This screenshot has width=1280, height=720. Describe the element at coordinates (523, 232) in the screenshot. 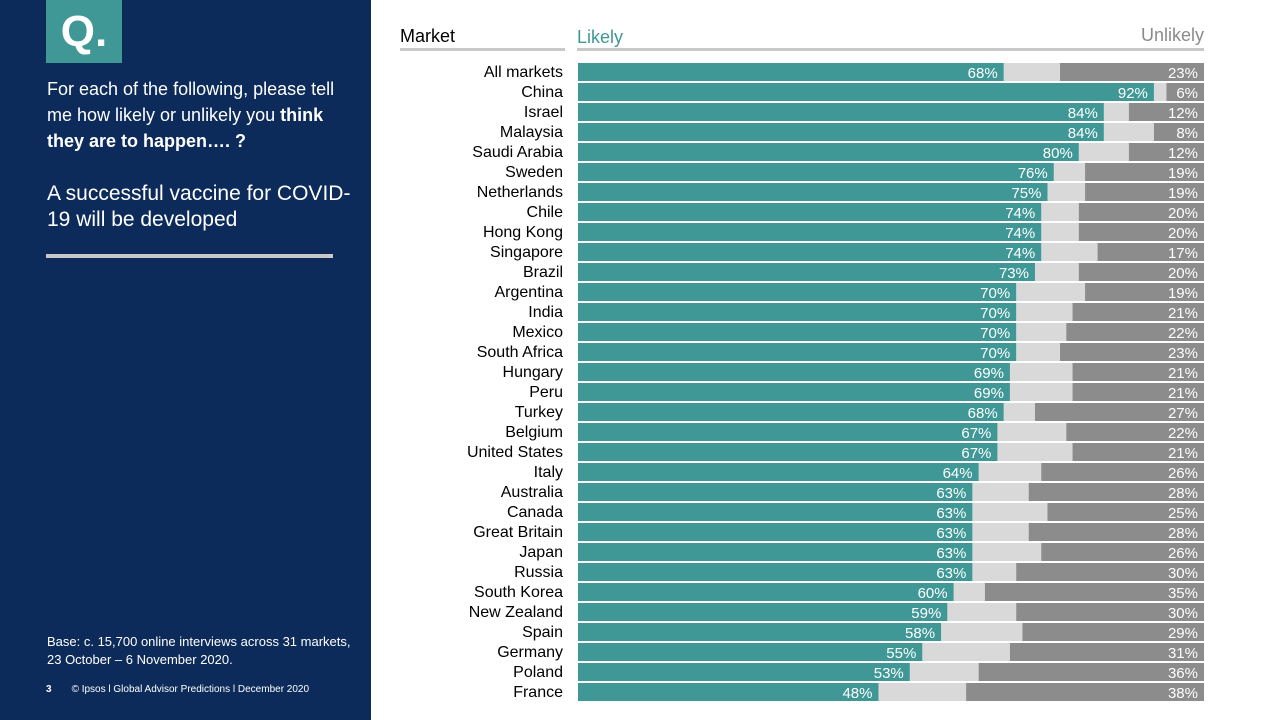

I see `market-label: Hong Kong` at that location.